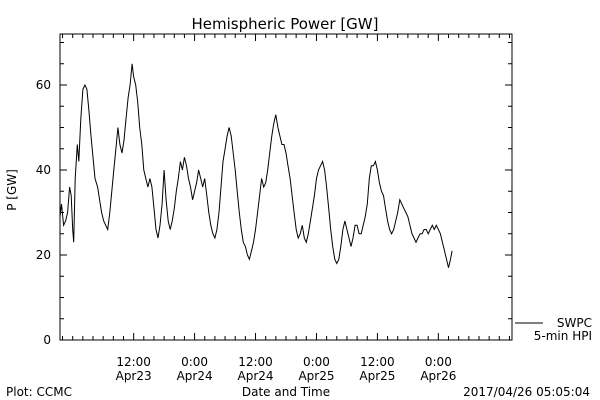 Image resolution: width=600 pixels, height=400 pixels. Describe the element at coordinates (526, 392) in the screenshot. I see `plot-timestamp: 2017/04/26 05:05:04` at that location.